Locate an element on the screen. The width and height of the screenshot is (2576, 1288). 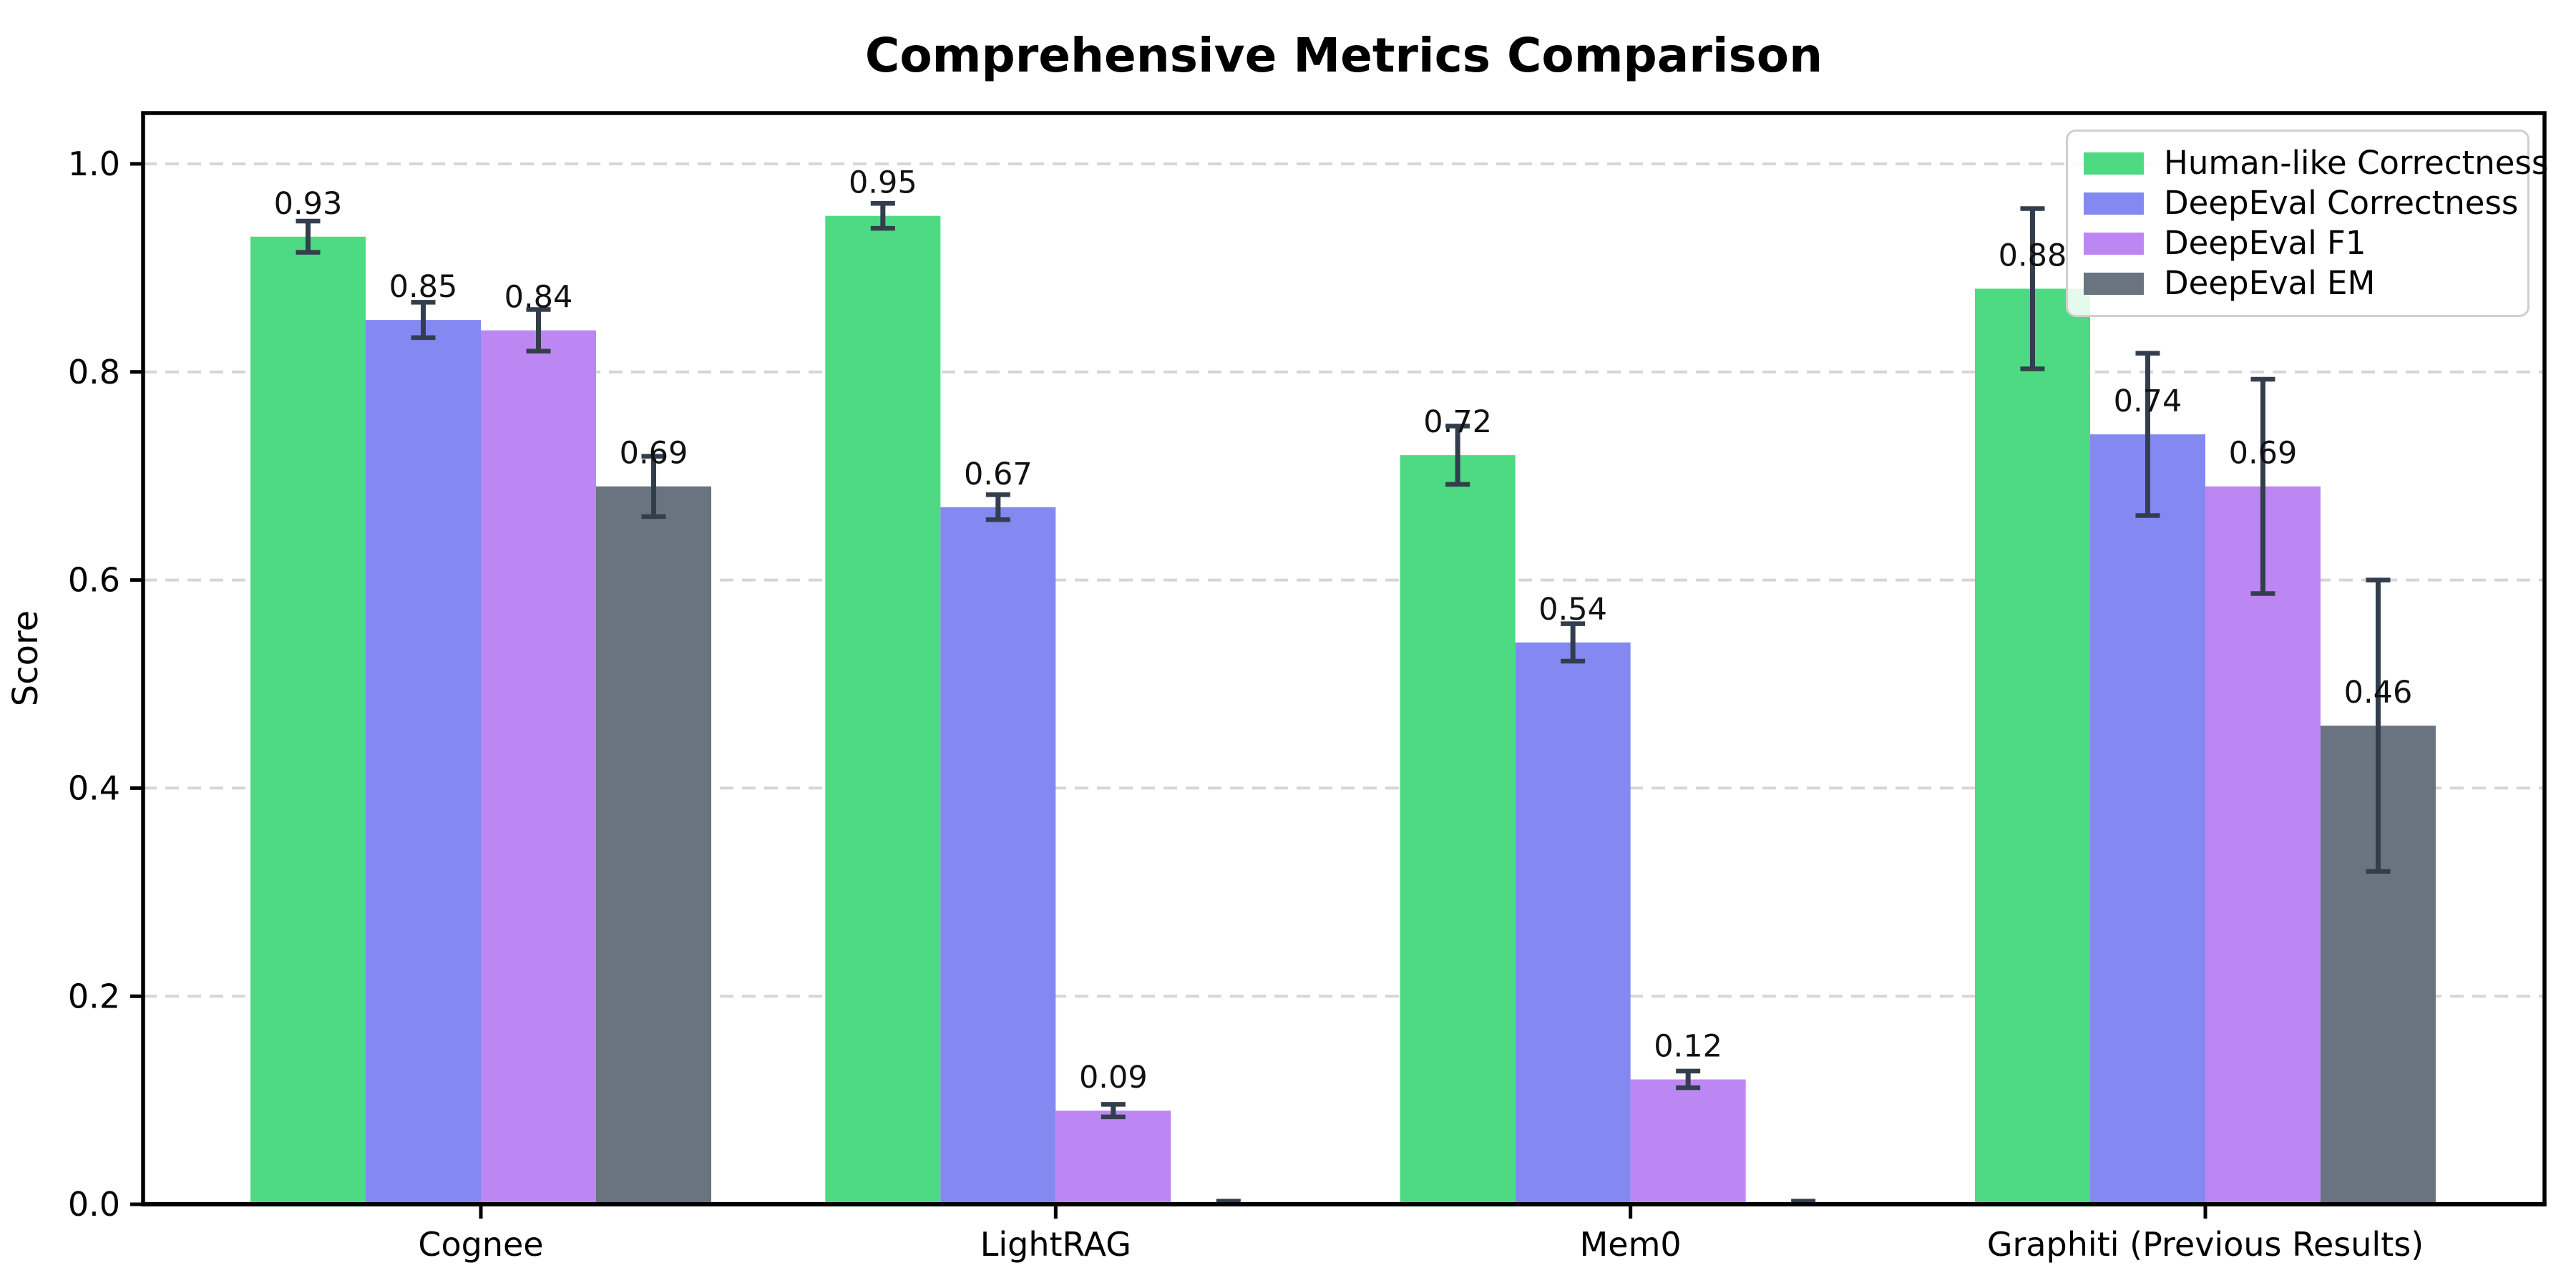
bar-value-label: 0.09 is located at coordinates (1113, 1078).